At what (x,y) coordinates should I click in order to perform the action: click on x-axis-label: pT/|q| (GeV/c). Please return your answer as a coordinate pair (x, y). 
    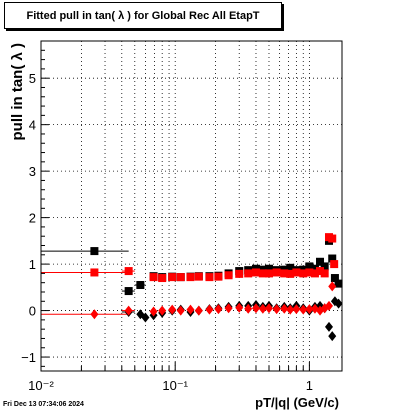
    Looking at the image, I should click on (297, 402).